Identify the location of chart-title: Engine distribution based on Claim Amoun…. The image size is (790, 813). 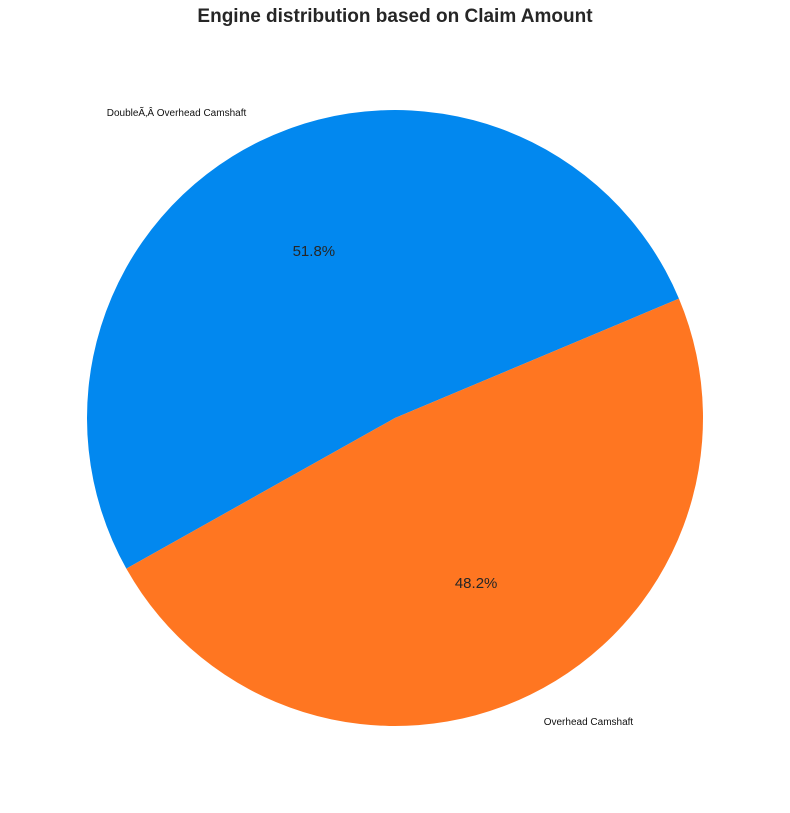
(395, 16).